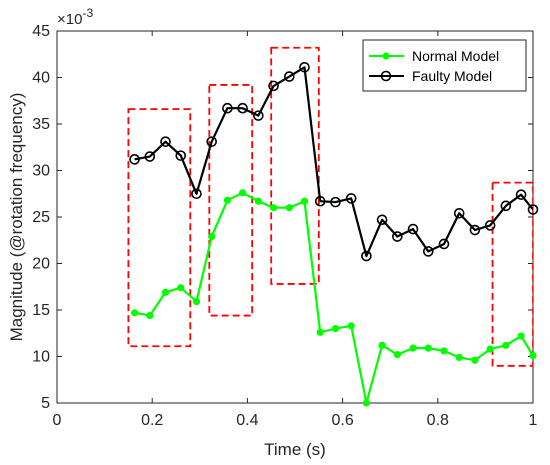  I want to click on legend-normal-label: Normal Model, so click(455, 56).